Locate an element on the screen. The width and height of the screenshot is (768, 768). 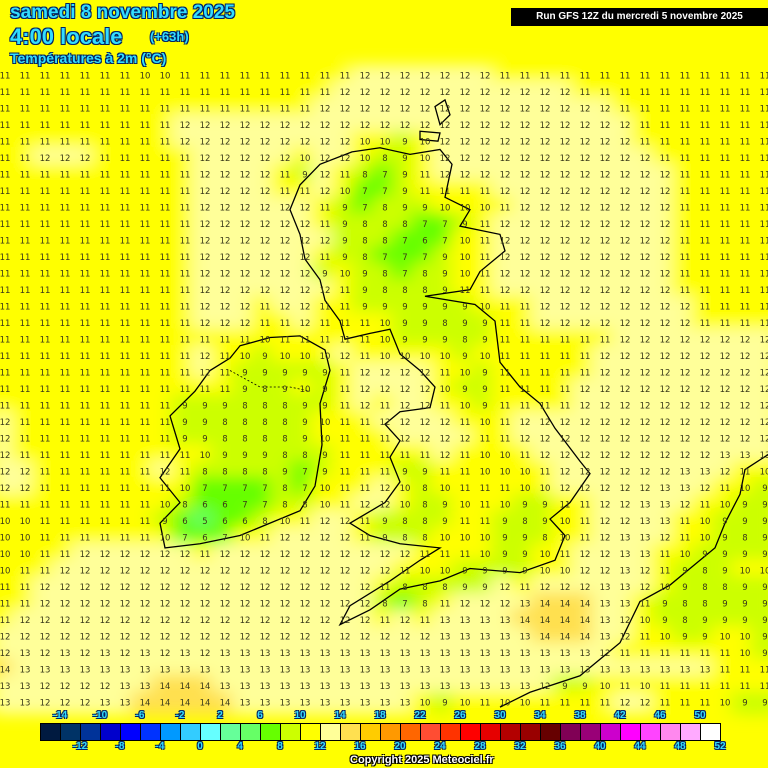
temperature-value: 14 is located at coordinates (545, 605).